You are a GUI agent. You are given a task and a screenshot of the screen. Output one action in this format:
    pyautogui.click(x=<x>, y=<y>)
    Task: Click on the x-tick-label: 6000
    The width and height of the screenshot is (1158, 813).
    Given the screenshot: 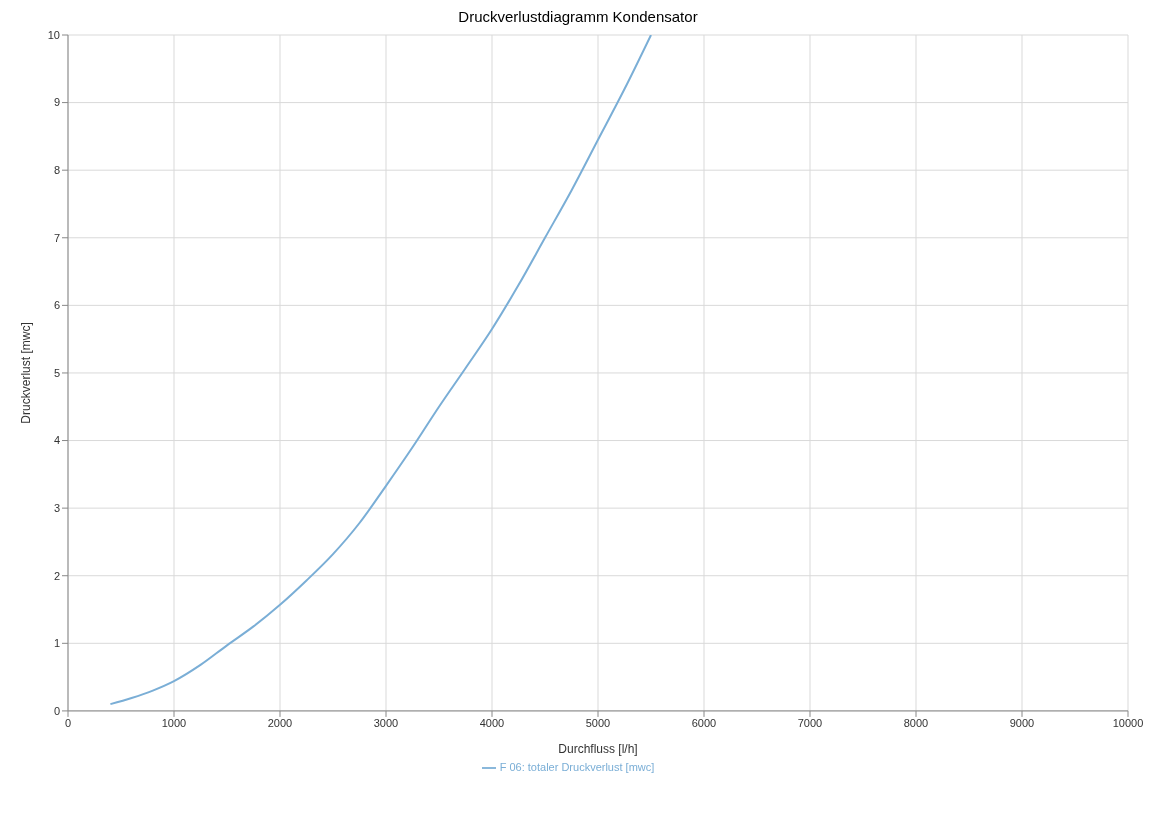 What is the action you would take?
    pyautogui.click(x=704, y=722)
    